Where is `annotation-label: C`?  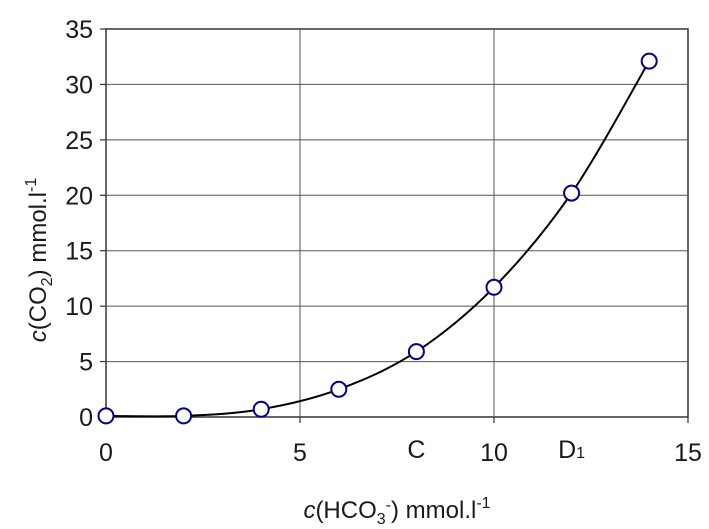 annotation-label: C is located at coordinates (416, 450).